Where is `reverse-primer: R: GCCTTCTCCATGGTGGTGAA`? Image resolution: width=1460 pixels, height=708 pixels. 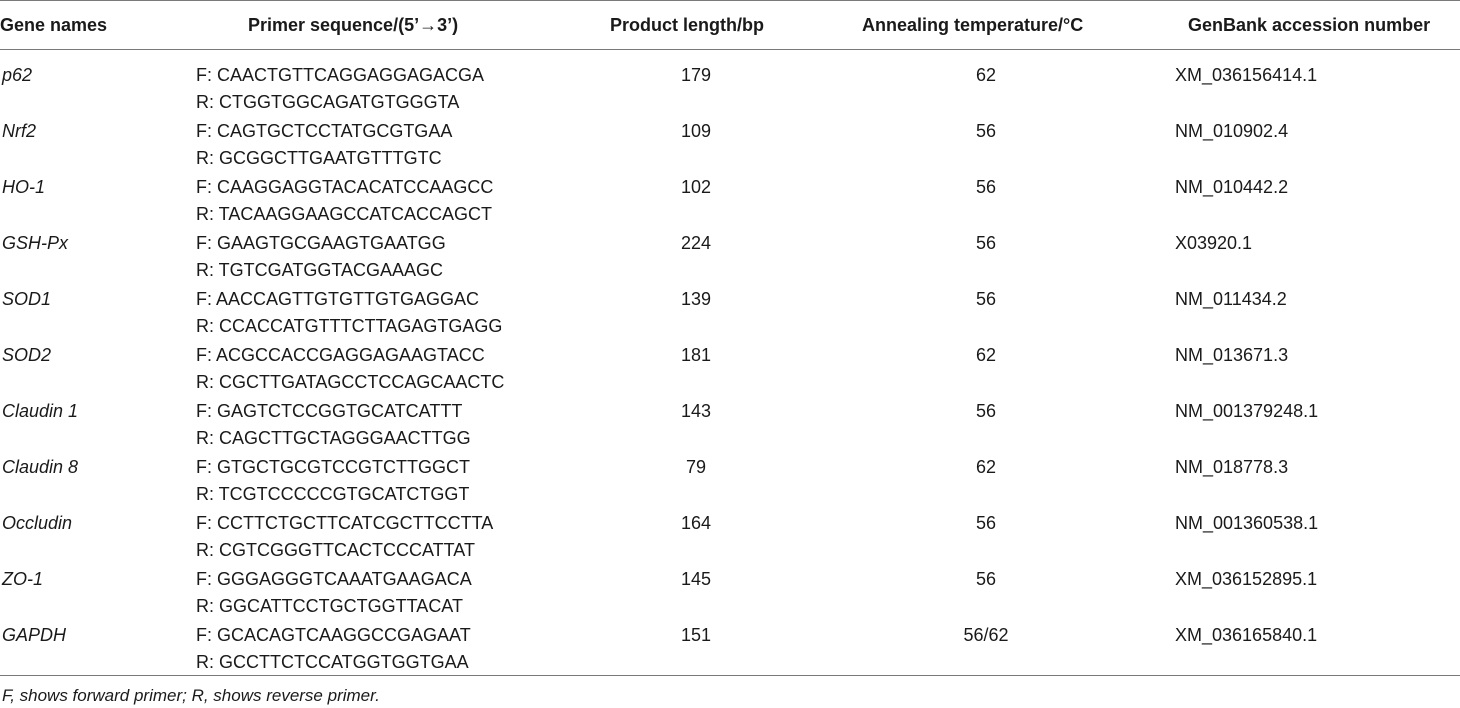 reverse-primer: R: GCCTTCTCCATGGTGGTGAA is located at coordinates (332, 662).